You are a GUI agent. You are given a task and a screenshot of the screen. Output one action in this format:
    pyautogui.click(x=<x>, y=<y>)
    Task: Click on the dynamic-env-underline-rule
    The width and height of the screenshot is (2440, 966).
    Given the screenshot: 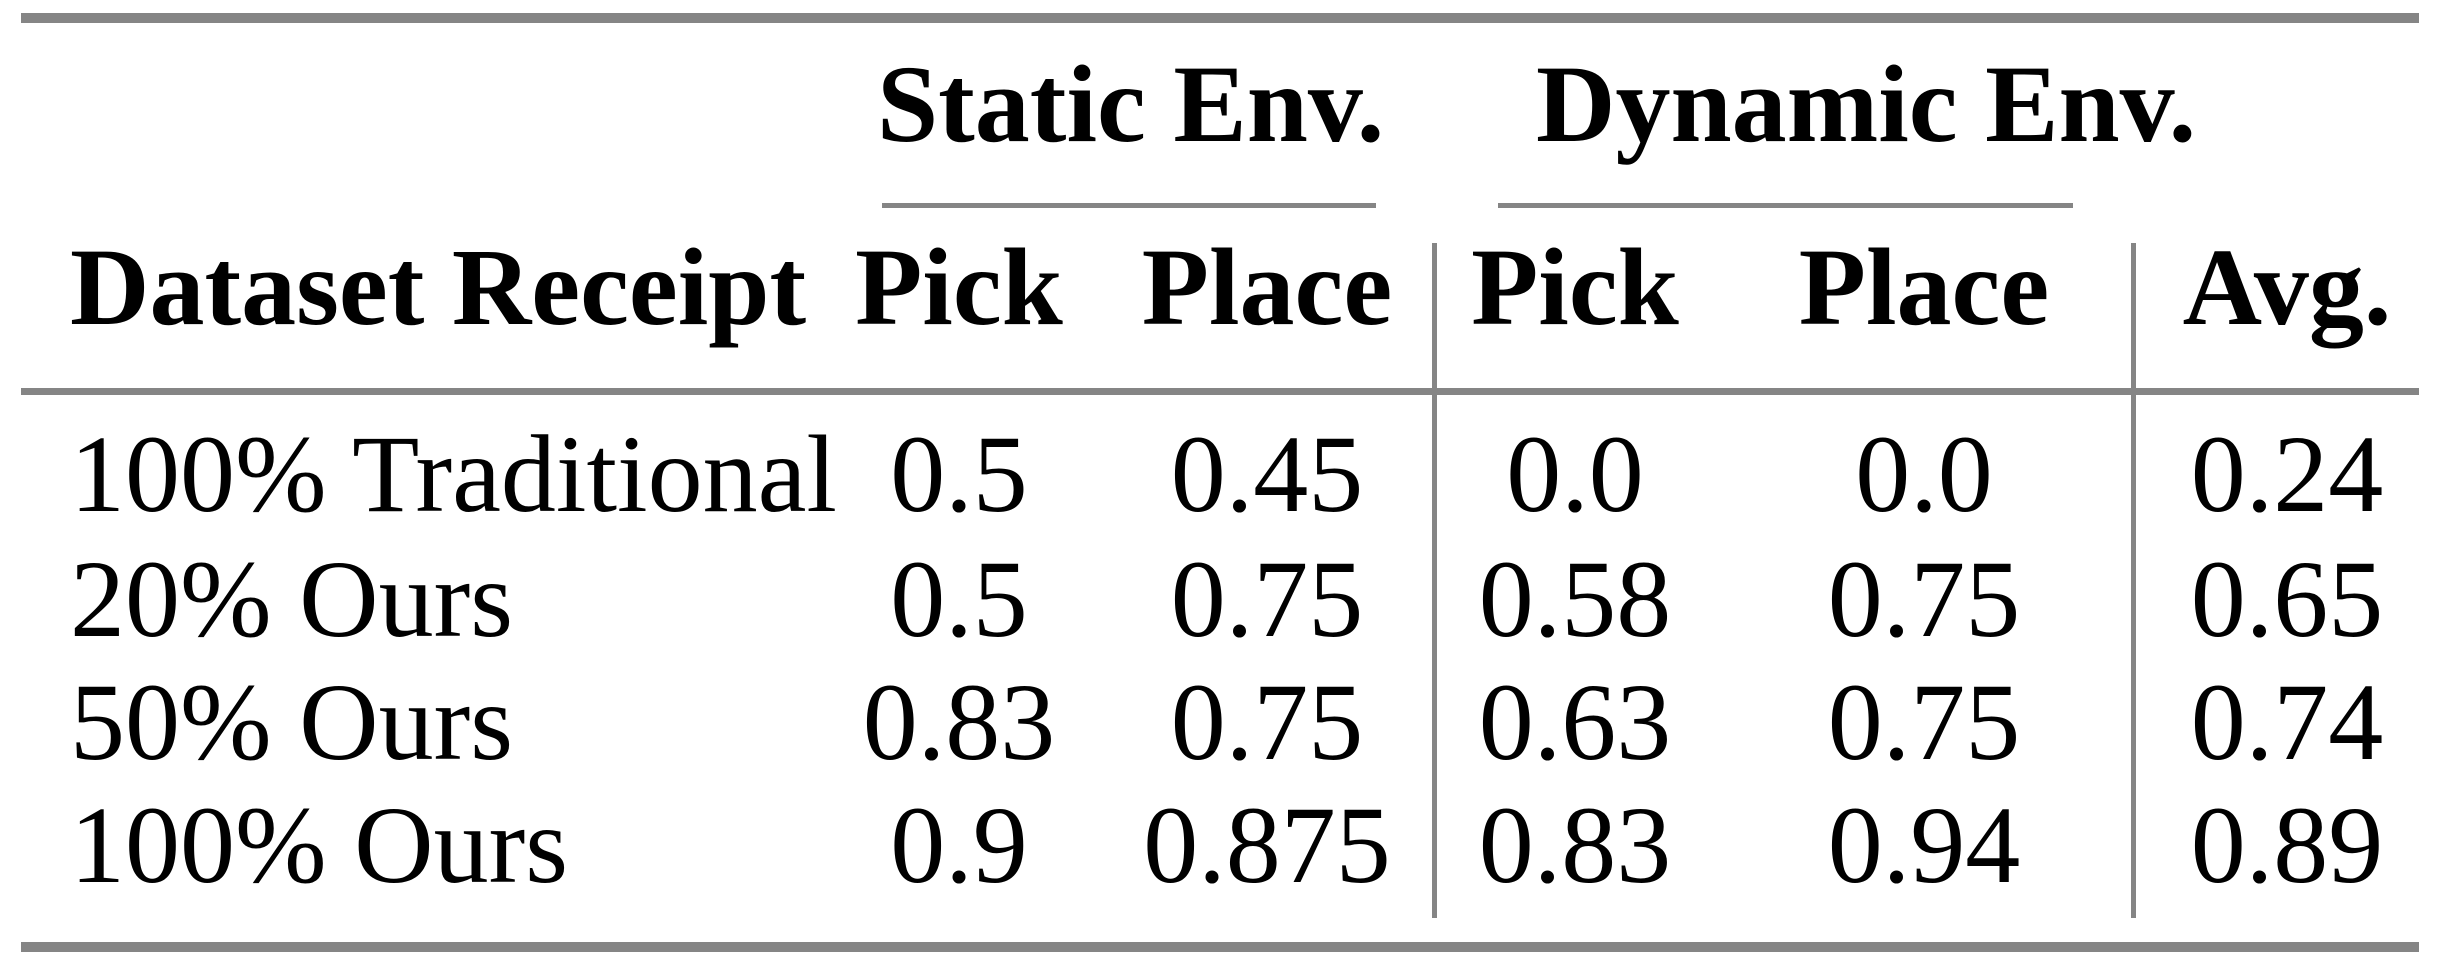 What is the action you would take?
    pyautogui.click(x=1785, y=205)
    